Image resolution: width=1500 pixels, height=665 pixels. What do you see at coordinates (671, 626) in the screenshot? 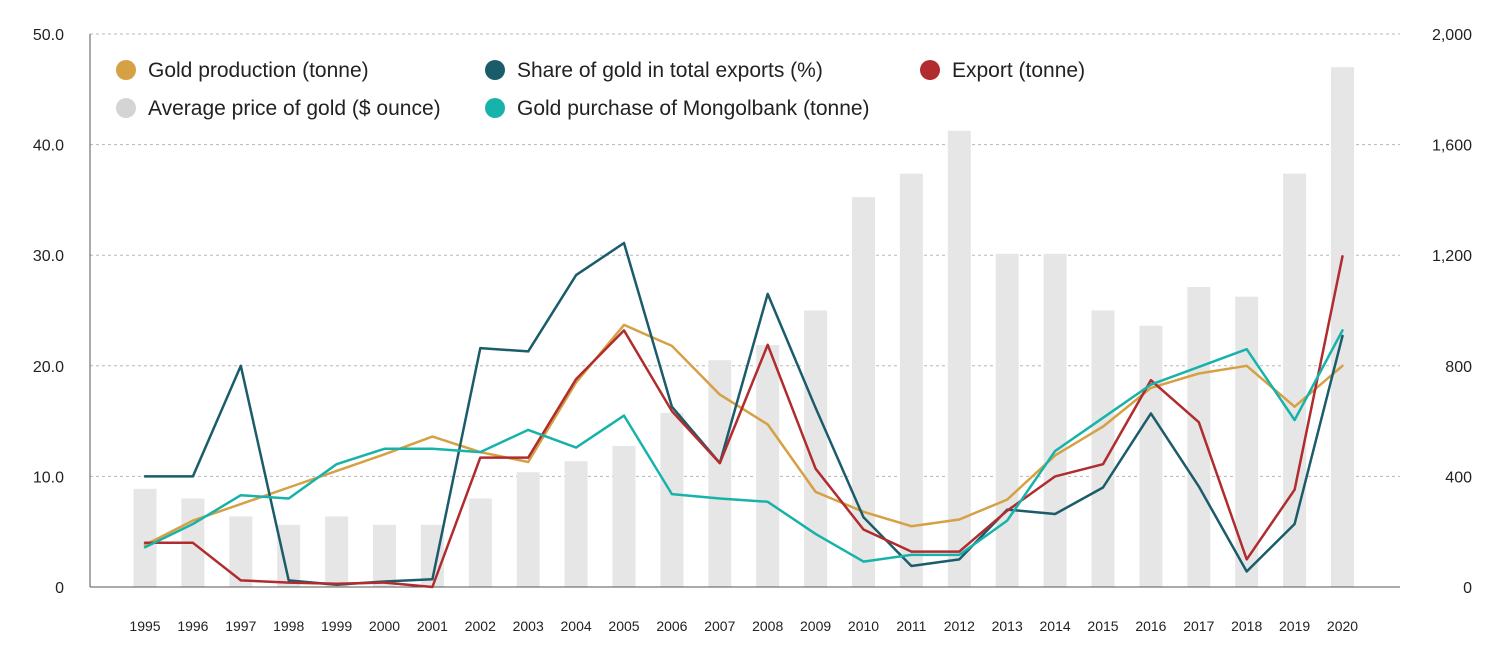
I see `x-tick-label: 2006` at bounding box center [671, 626].